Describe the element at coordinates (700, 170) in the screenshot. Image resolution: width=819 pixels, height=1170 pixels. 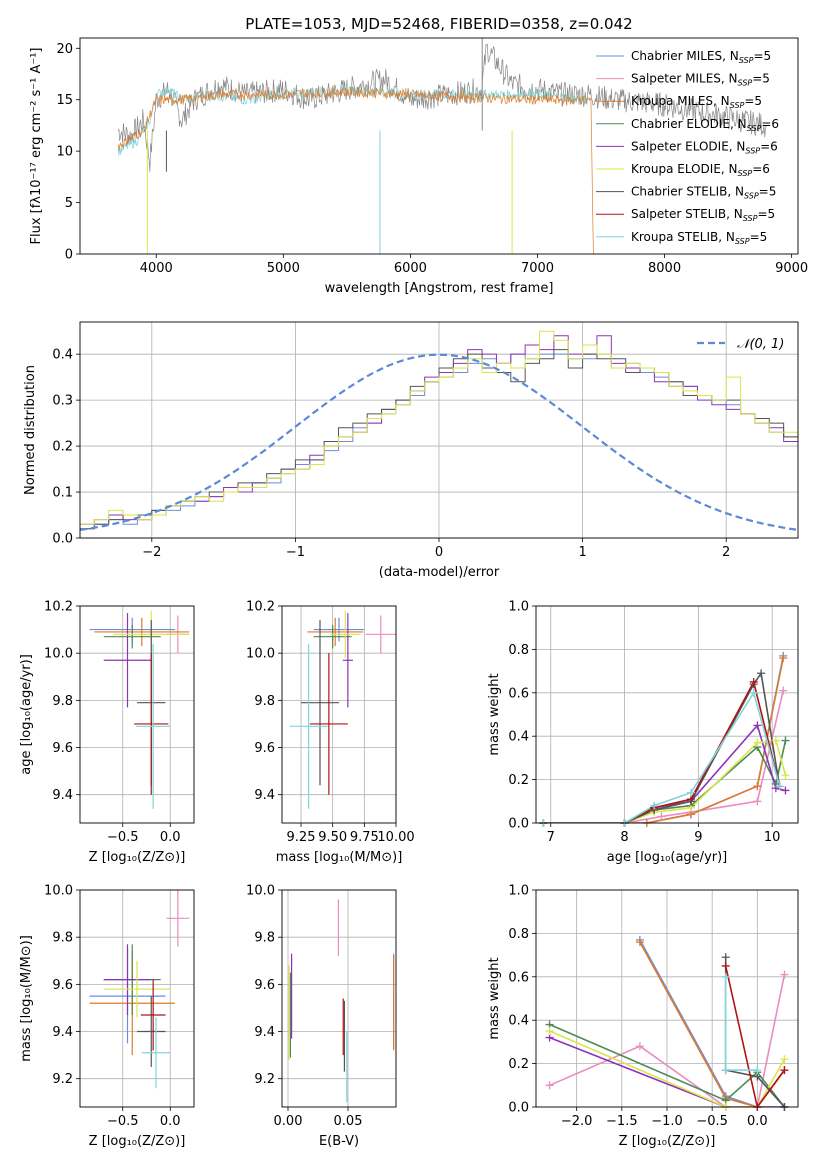
I see `legend-entry: Kroupa ELODIE, NSSP=6` at that location.